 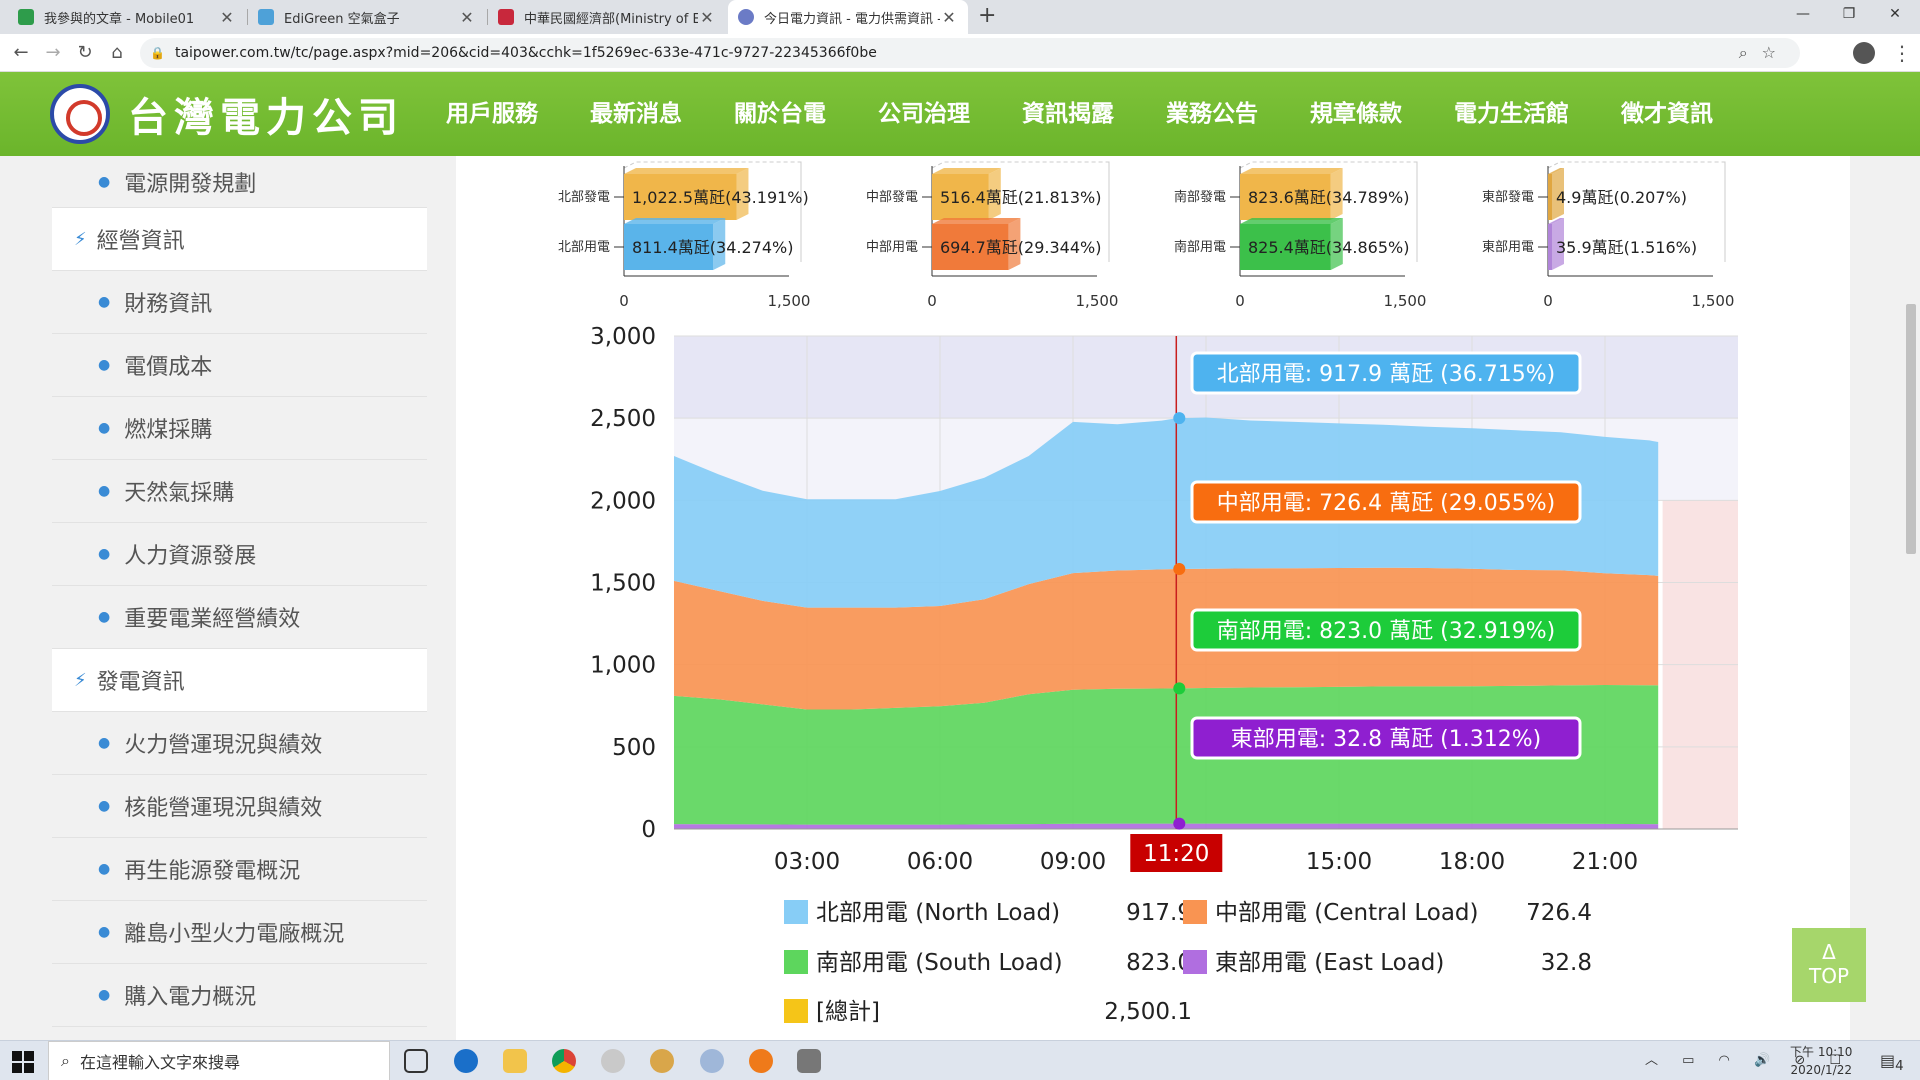 What do you see at coordinates (21, 52) in the screenshot?
I see `back-arrow-icon: ←` at bounding box center [21, 52].